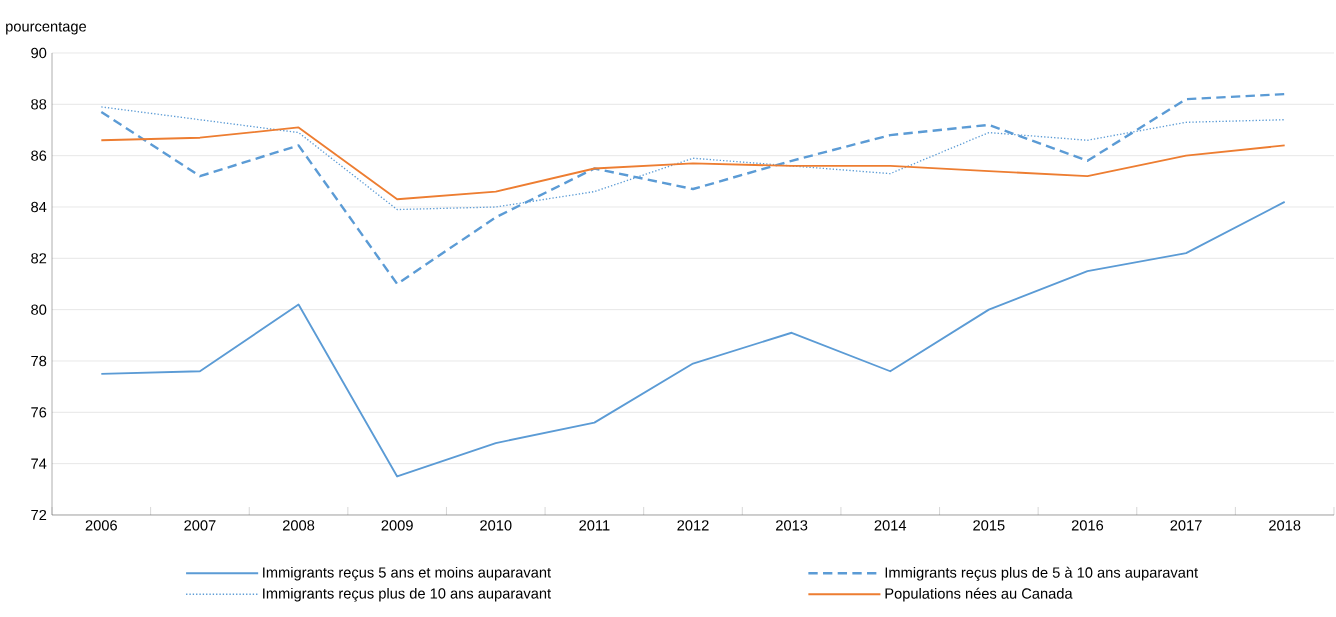  I want to click on y-tick-label: 84, so click(39, 207).